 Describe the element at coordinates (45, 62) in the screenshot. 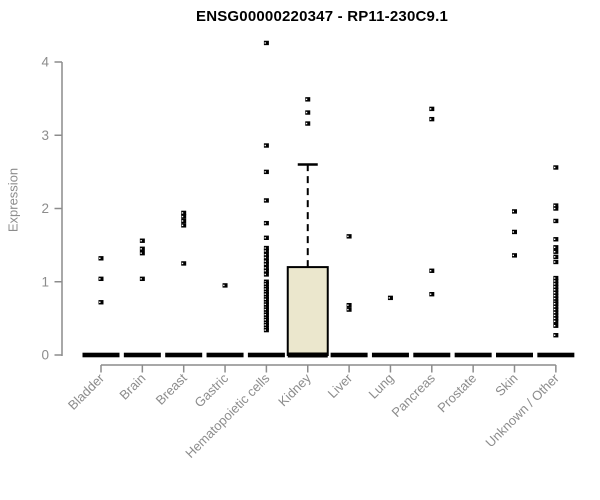

I see `y-tick-label: 4` at that location.